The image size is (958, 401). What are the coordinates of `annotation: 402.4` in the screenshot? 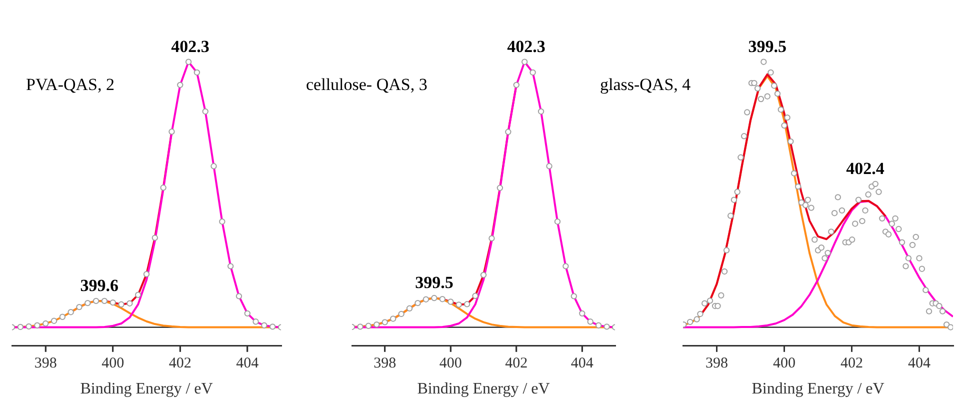 It's located at (865, 168).